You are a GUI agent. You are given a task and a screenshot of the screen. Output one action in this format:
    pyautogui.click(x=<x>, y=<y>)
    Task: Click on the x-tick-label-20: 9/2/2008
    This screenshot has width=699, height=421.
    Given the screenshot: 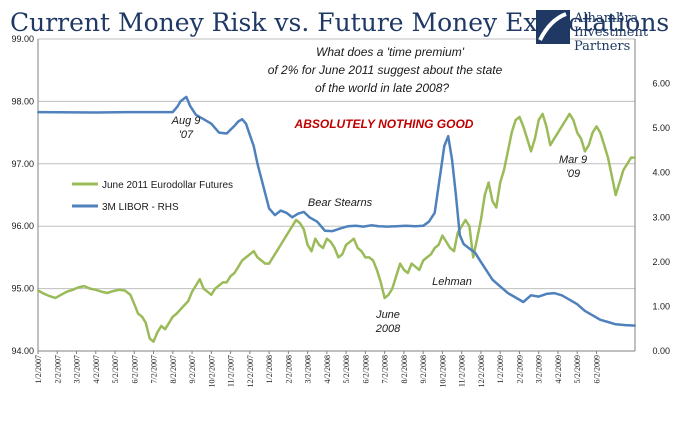 What is the action you would take?
    pyautogui.click(x=423, y=369)
    